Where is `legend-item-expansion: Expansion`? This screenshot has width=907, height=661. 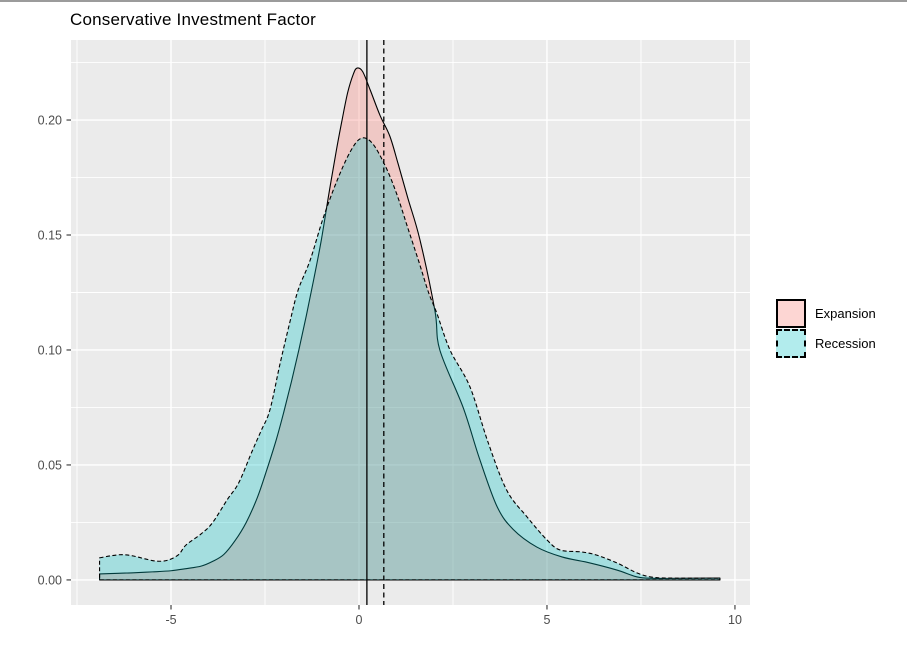 legend-item-expansion: Expansion is located at coordinates (826, 313).